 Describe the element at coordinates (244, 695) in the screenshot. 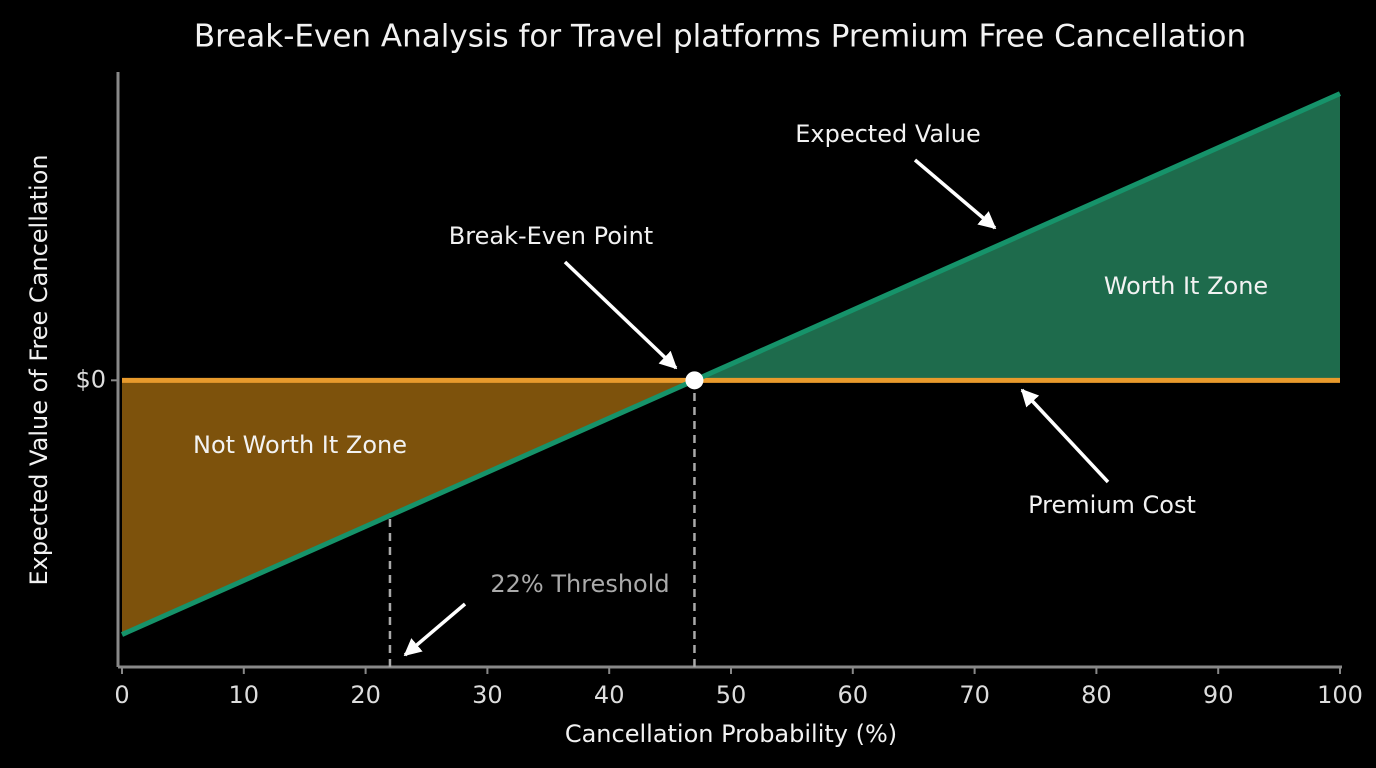

I see `x-tick-label: 10` at that location.